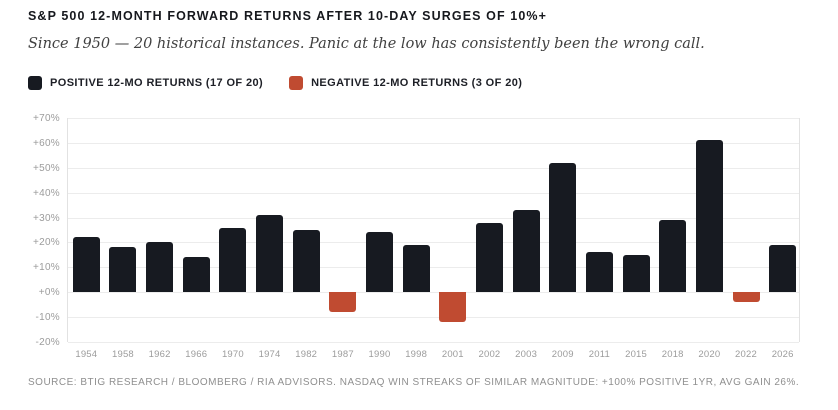  What do you see at coordinates (196, 275) in the screenshot?
I see `bar-1966` at bounding box center [196, 275].